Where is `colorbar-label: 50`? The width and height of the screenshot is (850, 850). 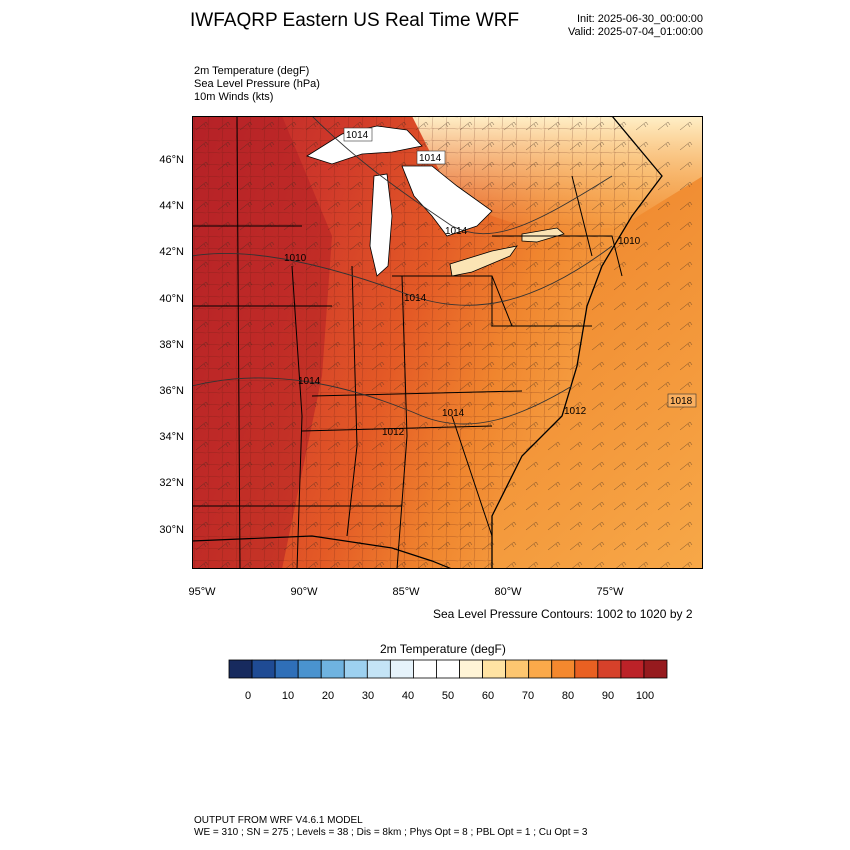 colorbar-label: 50 is located at coordinates (448, 696).